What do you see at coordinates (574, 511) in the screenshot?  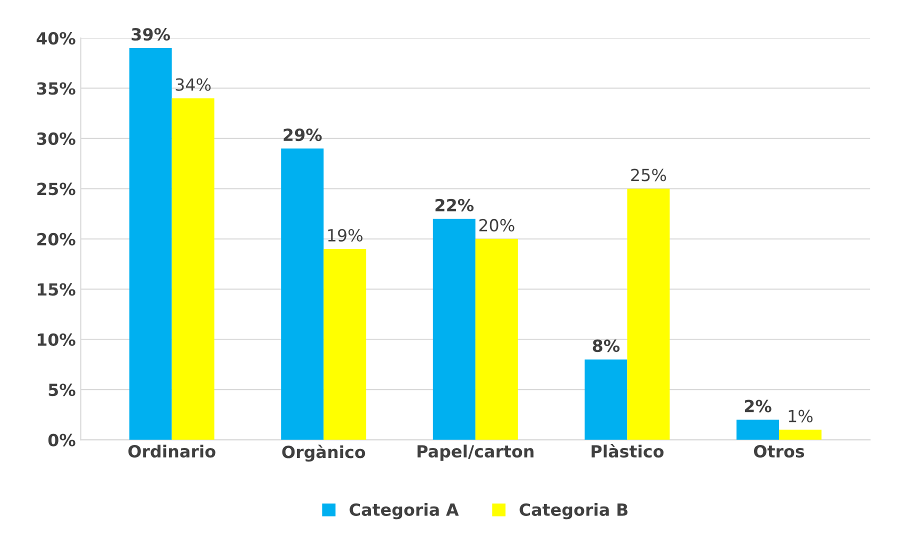 I see `legend-label: Categoria B` at bounding box center [574, 511].